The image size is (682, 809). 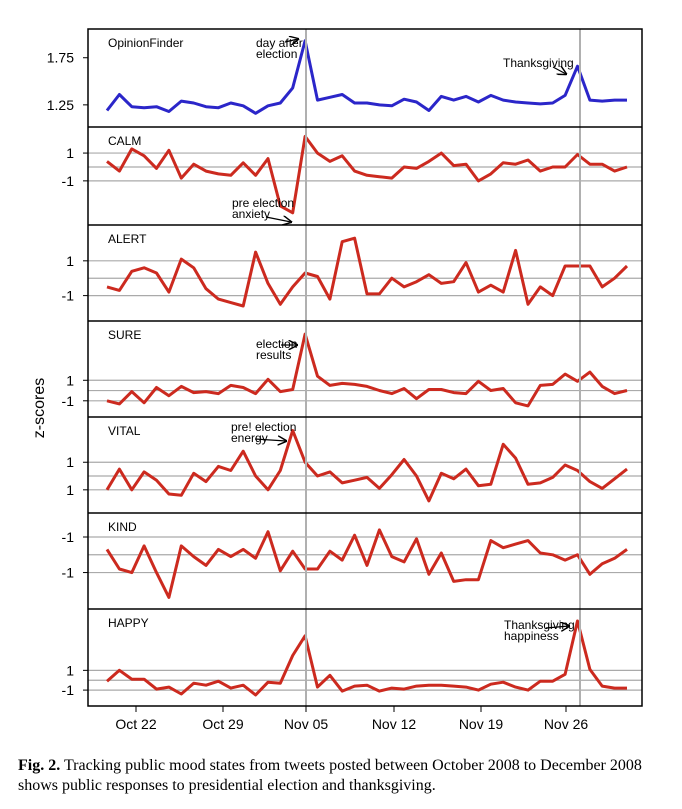 I want to click on panel-title: CALM, so click(x=124, y=141).